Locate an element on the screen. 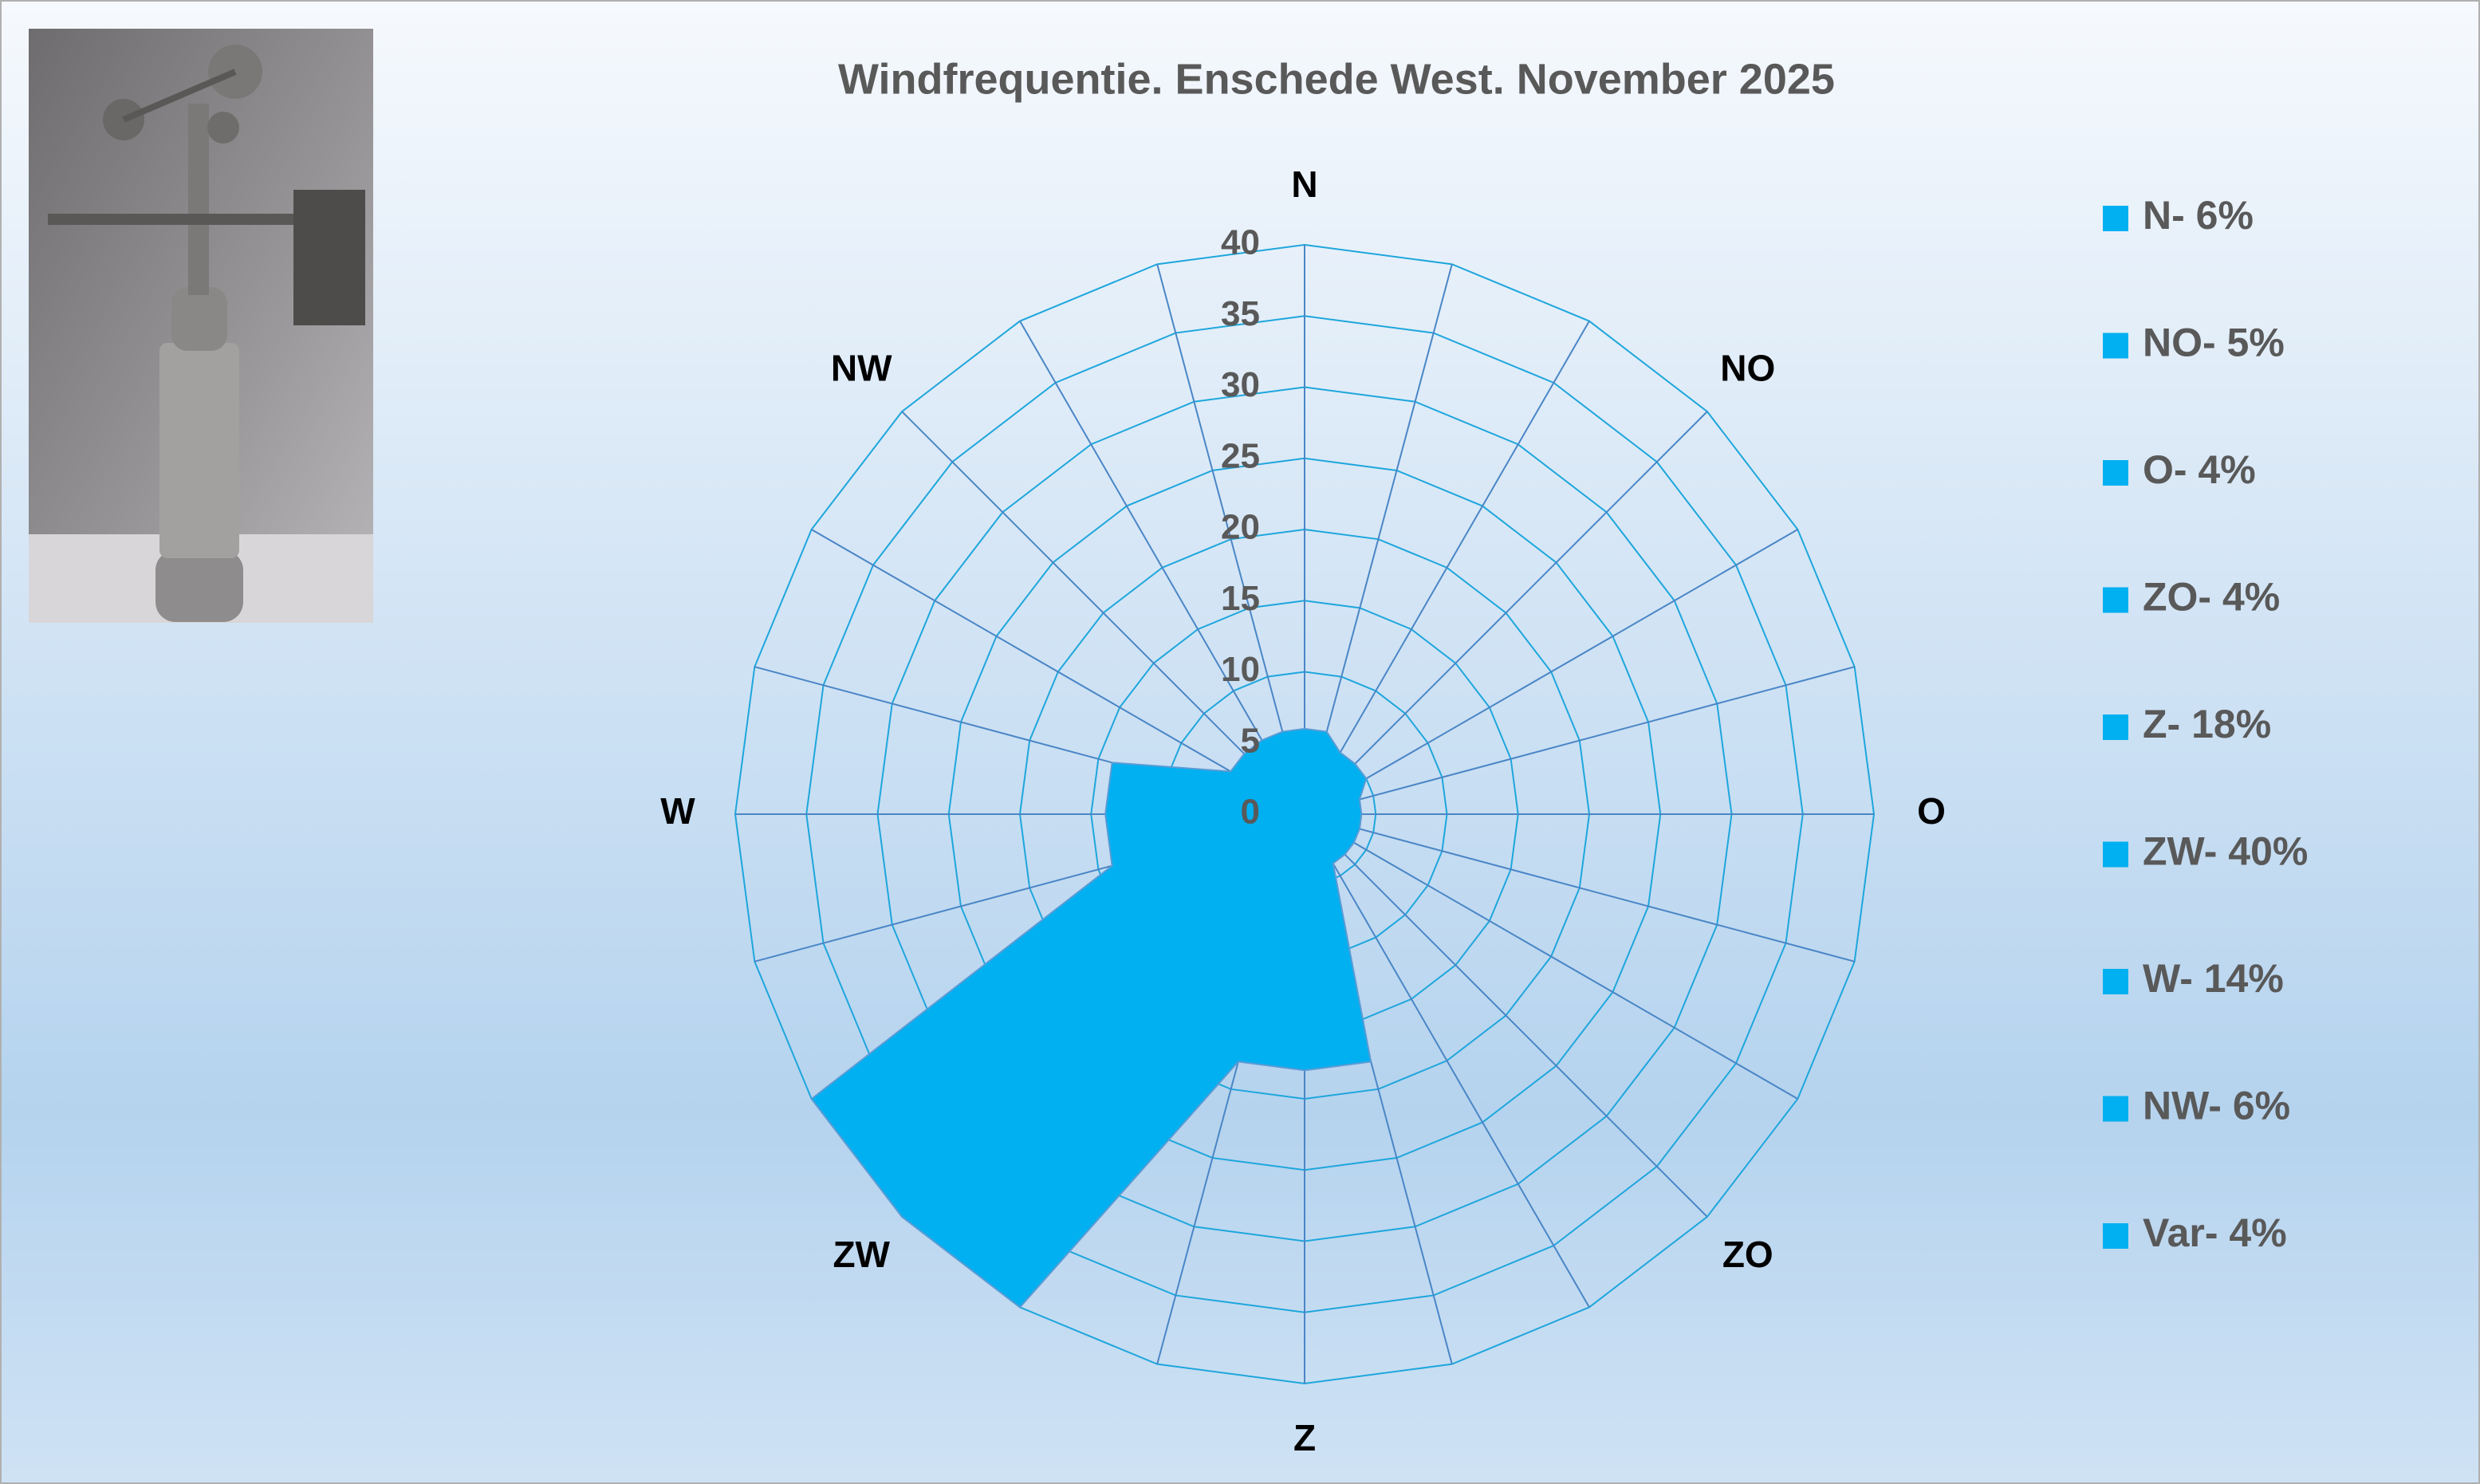 Image resolution: width=2480 pixels, height=1484 pixels. r-tick-label: 5 is located at coordinates (1251, 740).